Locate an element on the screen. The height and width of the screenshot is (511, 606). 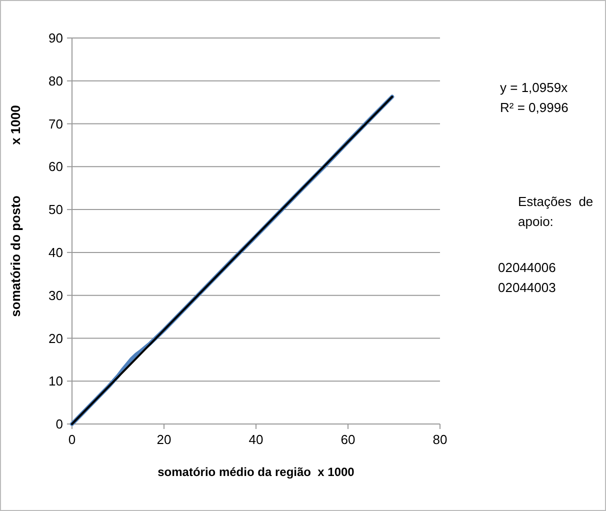
x-tick-label: 80 is located at coordinates (440, 439).